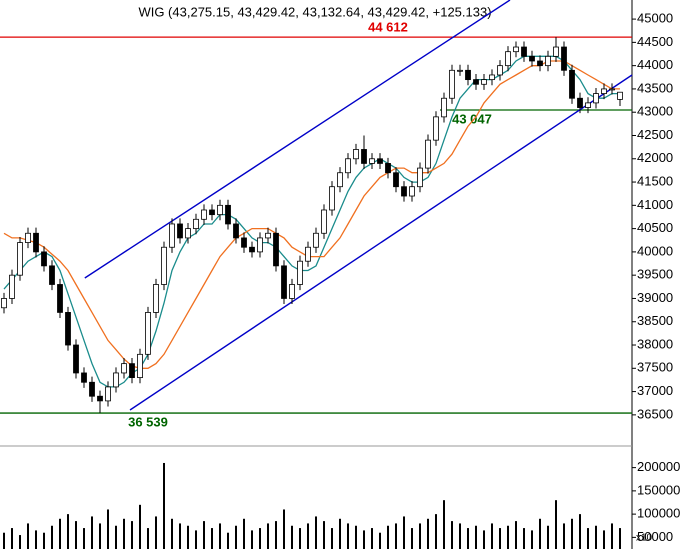 The image size is (700, 549). Describe the element at coordinates (655, 204) in the screenshot. I see `y-tick-label: 41000` at that location.